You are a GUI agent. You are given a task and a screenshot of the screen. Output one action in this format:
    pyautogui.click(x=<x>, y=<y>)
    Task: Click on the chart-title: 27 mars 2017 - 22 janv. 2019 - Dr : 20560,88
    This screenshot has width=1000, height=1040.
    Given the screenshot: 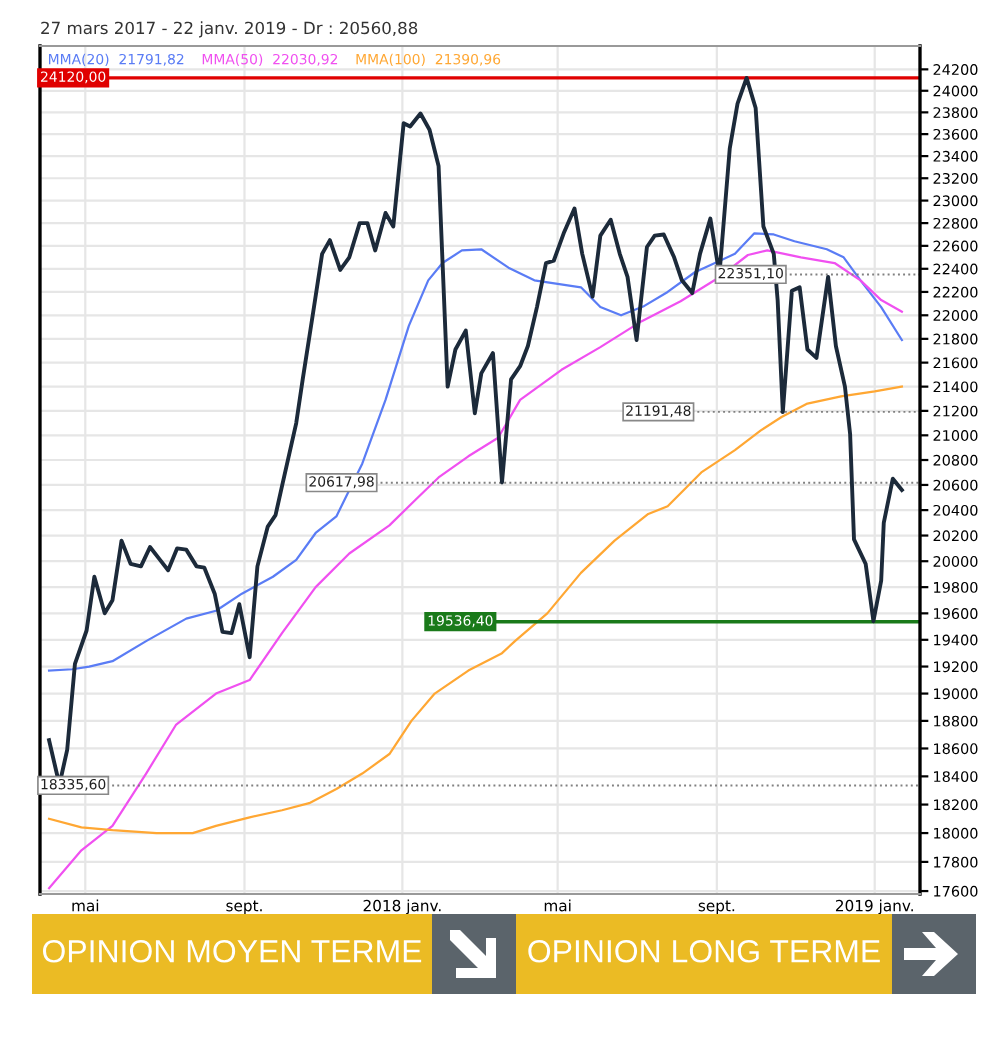 What is the action you would take?
    pyautogui.click(x=229, y=29)
    